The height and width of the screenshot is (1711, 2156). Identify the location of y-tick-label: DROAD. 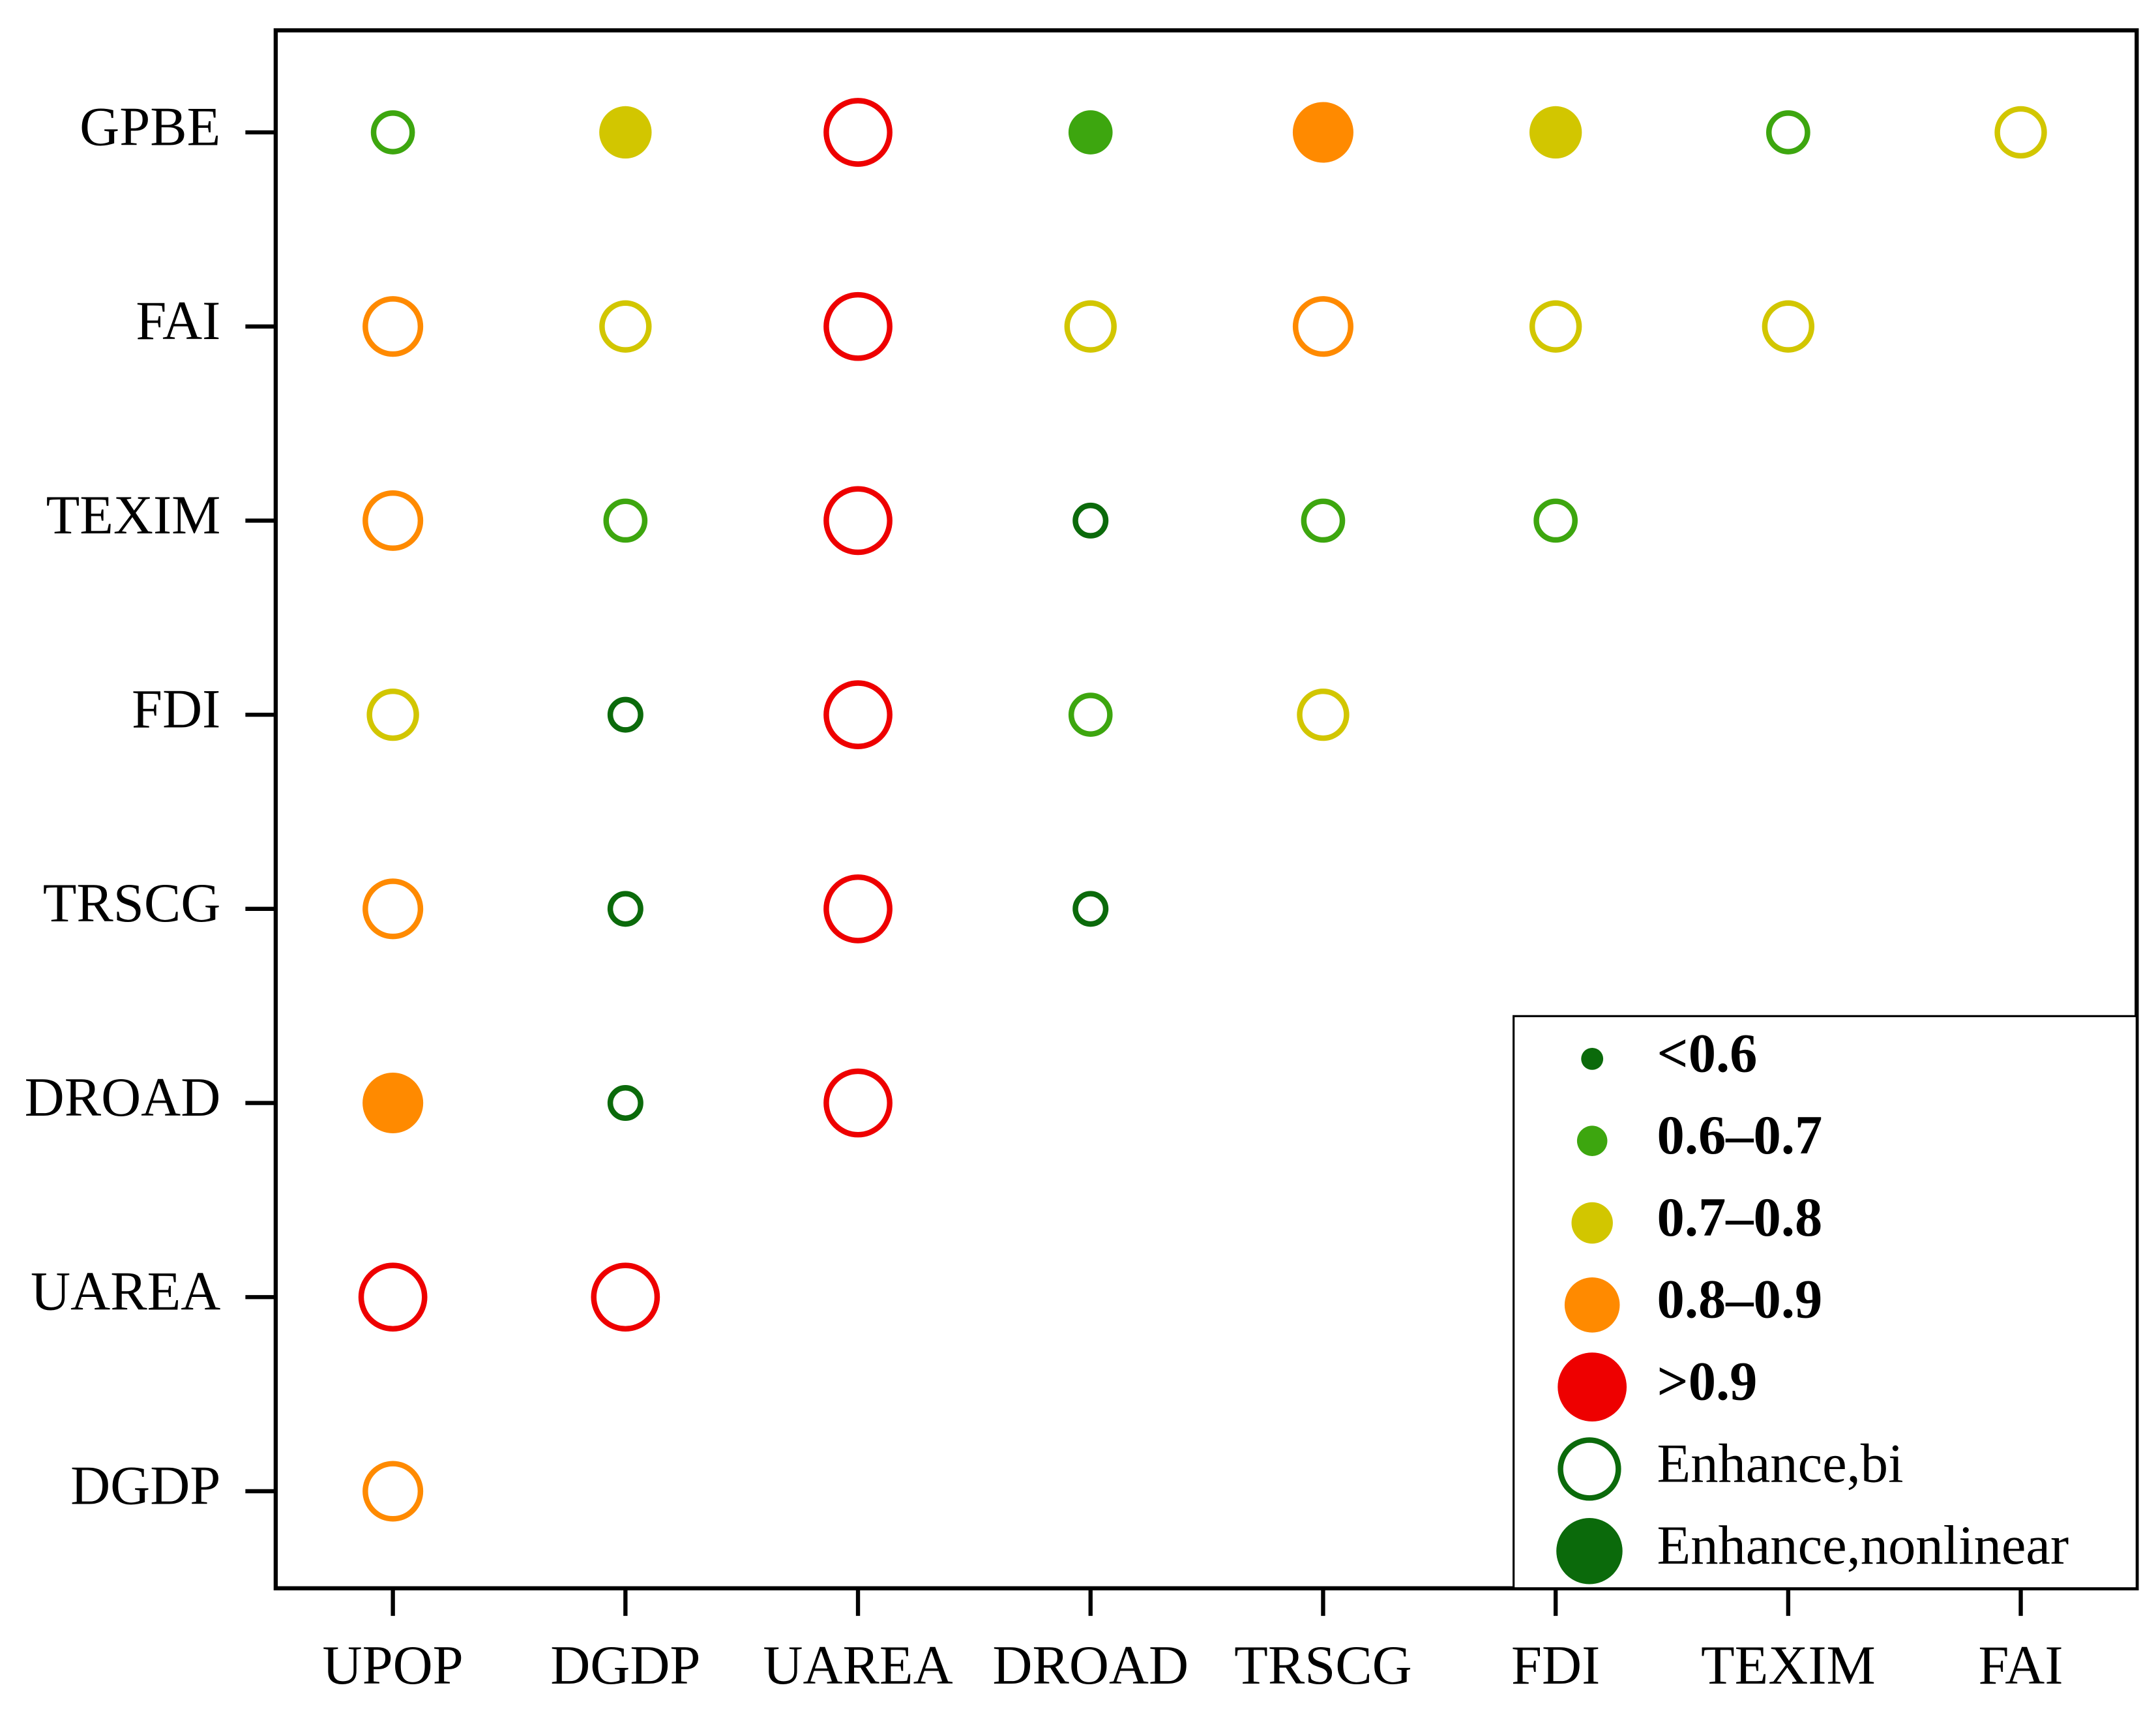
(123, 1097).